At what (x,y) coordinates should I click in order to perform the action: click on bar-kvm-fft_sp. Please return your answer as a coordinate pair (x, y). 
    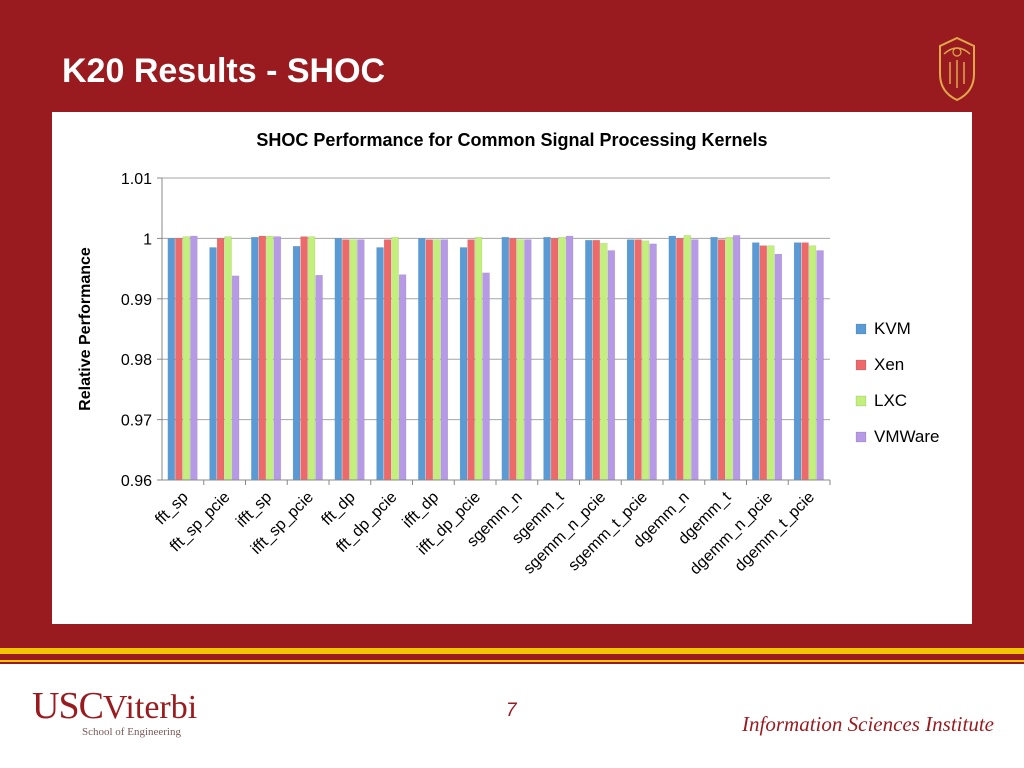
    Looking at the image, I should click on (171, 359).